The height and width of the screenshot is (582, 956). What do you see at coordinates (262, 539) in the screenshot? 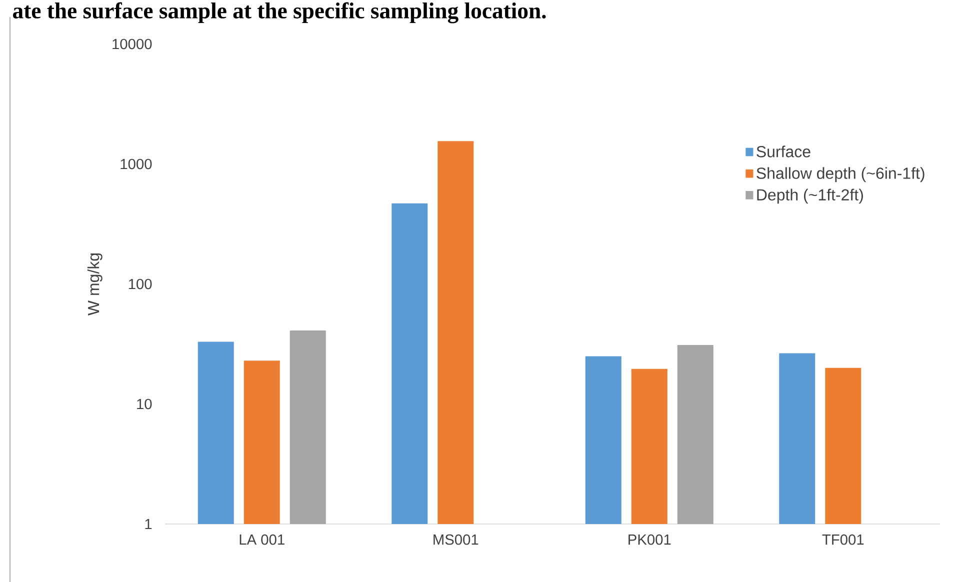
I see `x-tick-label: LA 001` at bounding box center [262, 539].